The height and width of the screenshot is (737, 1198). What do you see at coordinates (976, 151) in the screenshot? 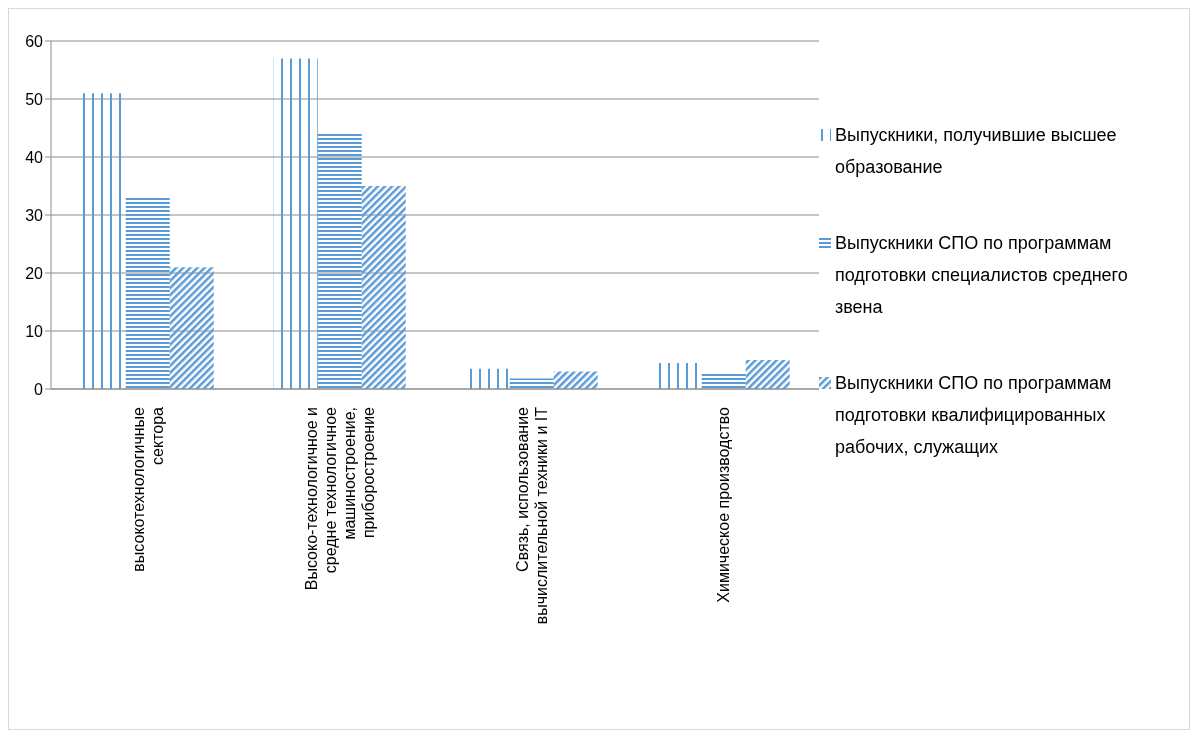
I see `legend-label: Выпускники, получившие высшее образование` at bounding box center [976, 151].